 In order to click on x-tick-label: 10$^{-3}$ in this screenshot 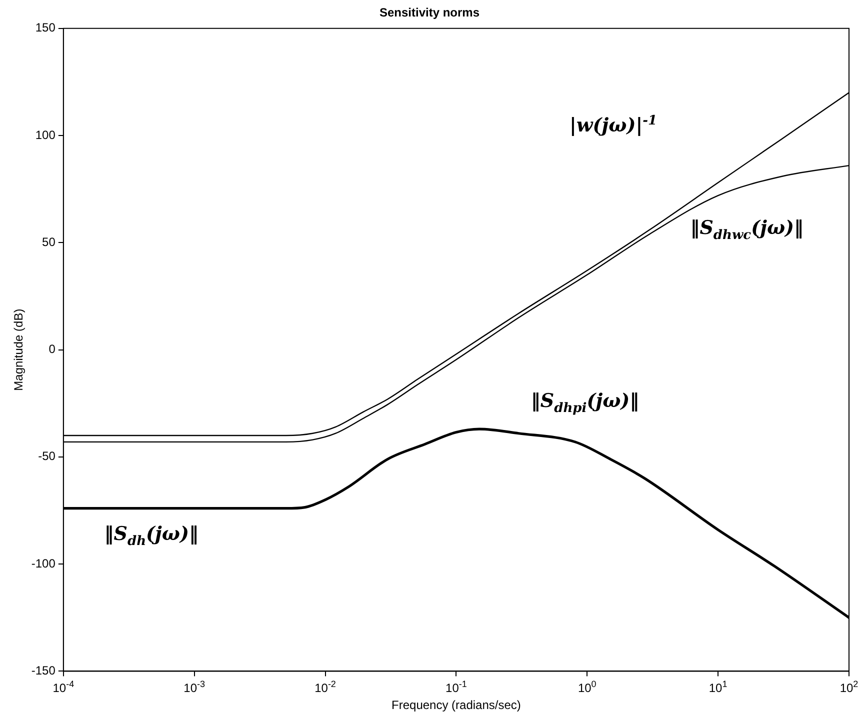, I will do `click(195, 687)`.